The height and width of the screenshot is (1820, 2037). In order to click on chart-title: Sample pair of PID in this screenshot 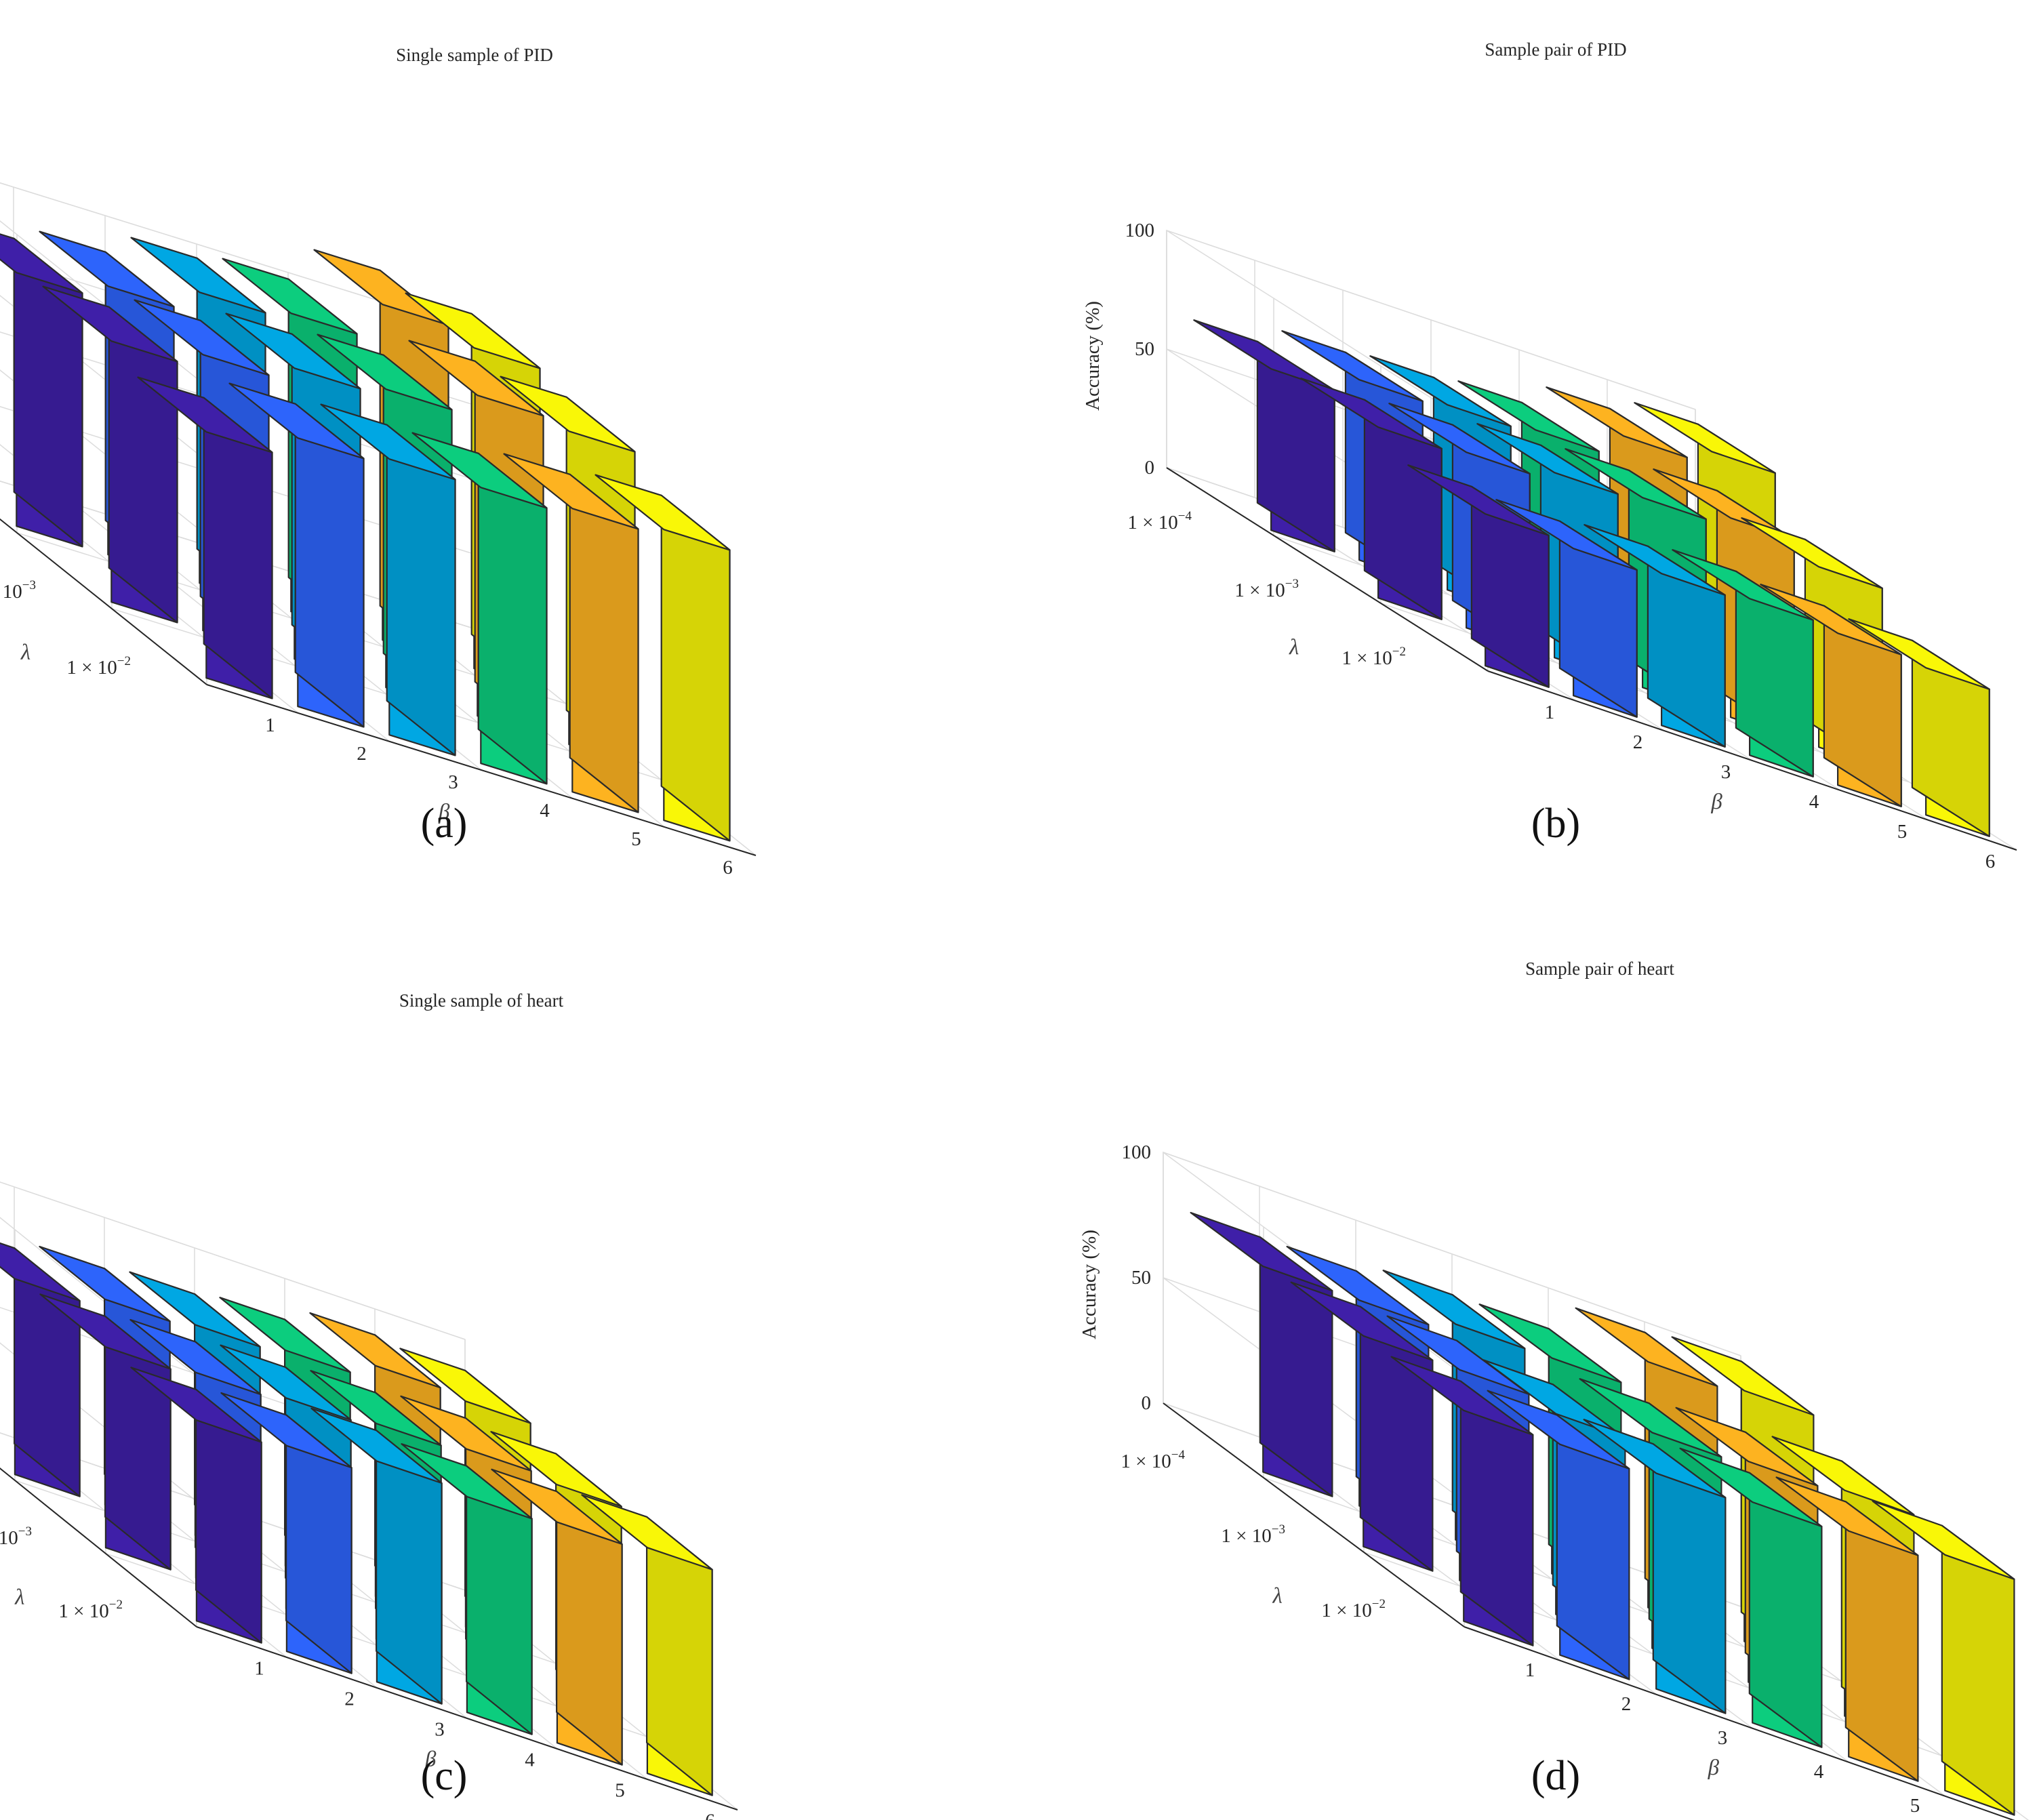, I will do `click(1555, 49)`.